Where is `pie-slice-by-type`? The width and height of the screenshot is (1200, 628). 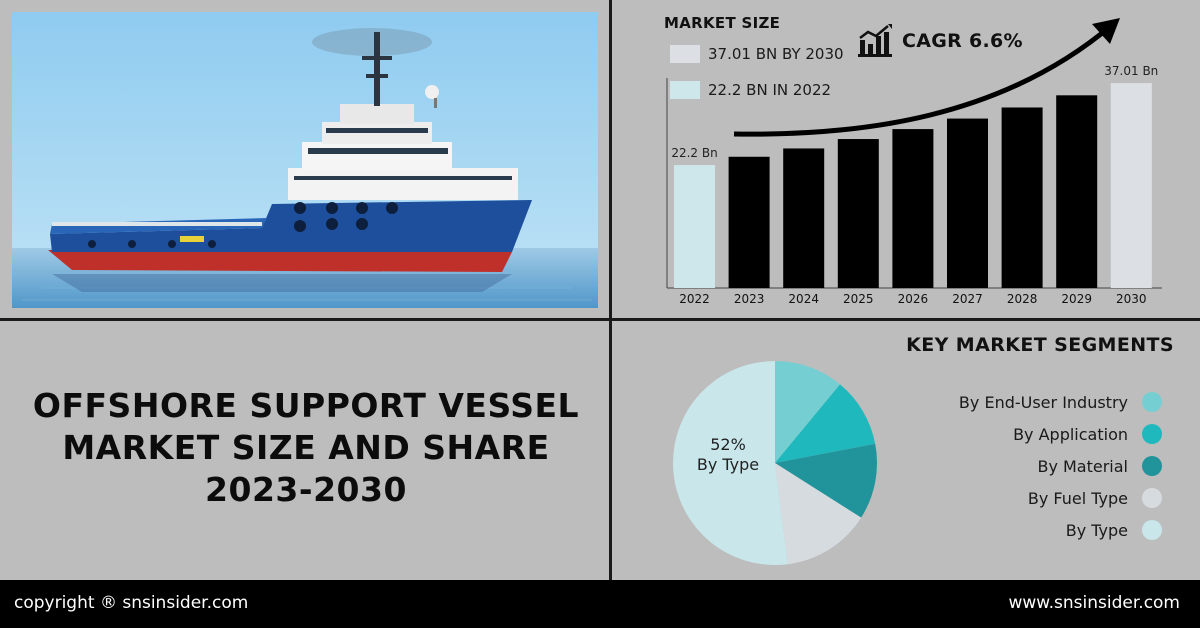 pie-slice-by-type is located at coordinates (730, 463).